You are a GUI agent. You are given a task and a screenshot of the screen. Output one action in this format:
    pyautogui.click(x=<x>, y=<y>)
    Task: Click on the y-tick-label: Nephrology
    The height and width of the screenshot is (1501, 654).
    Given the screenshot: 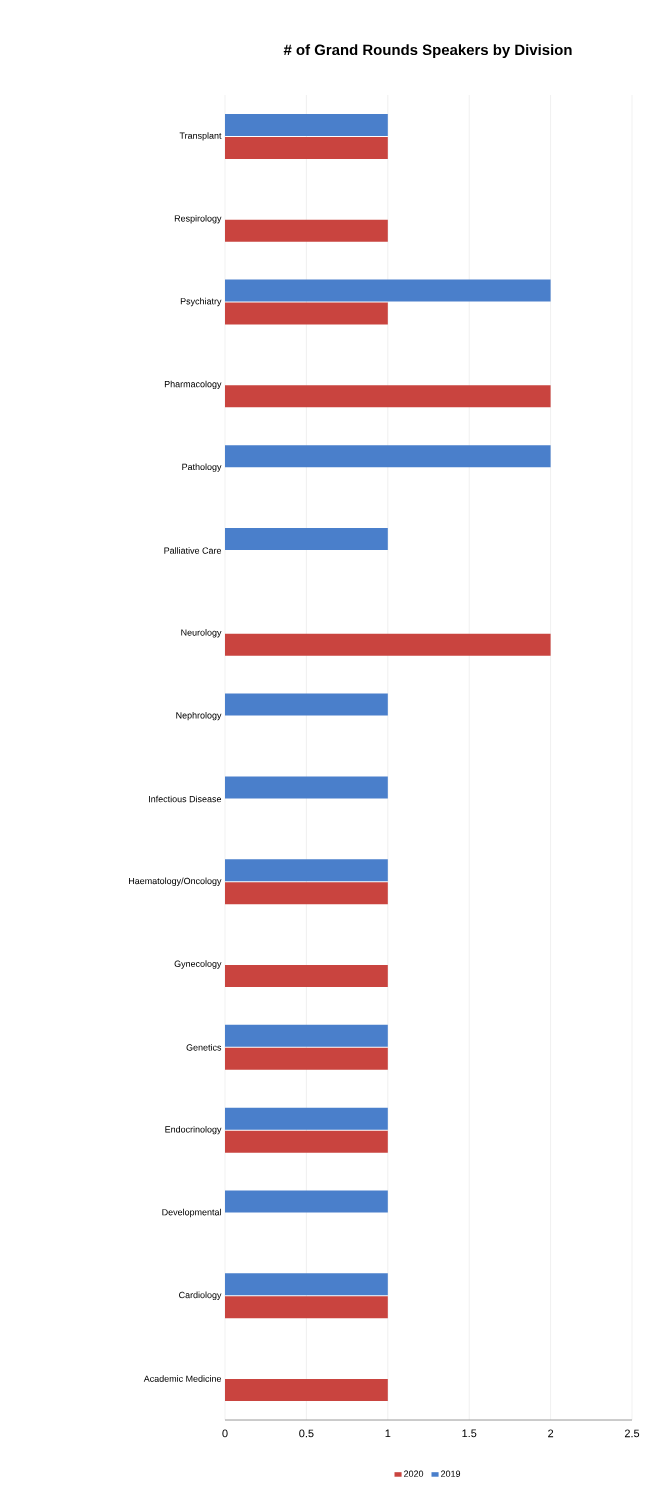 What is the action you would take?
    pyautogui.click(x=199, y=716)
    